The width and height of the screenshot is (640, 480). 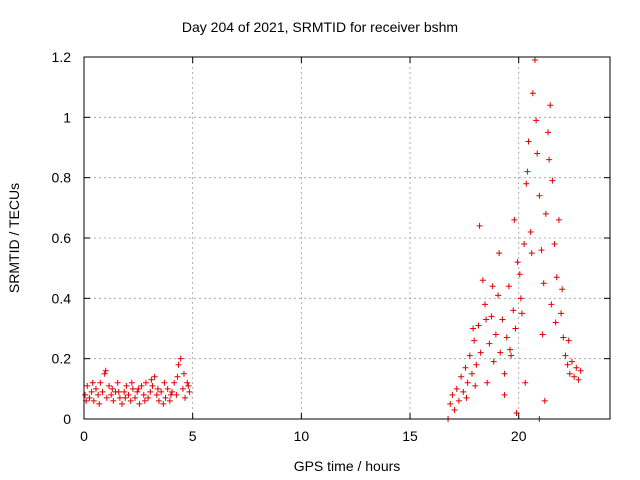 I want to click on y-tick-label: 0.6, so click(x=62, y=238).